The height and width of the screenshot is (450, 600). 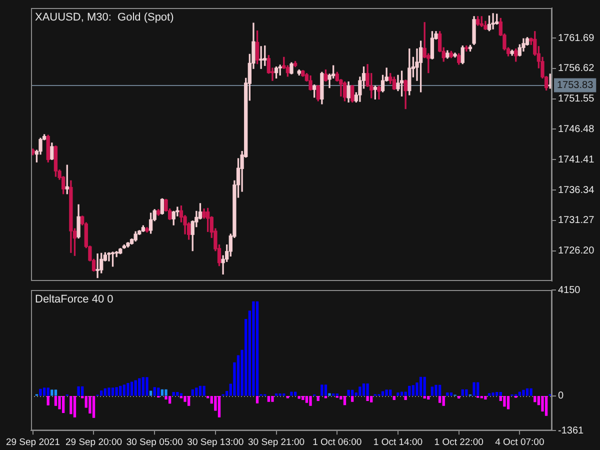 I want to click on y-tick-label: 0, so click(x=561, y=396).